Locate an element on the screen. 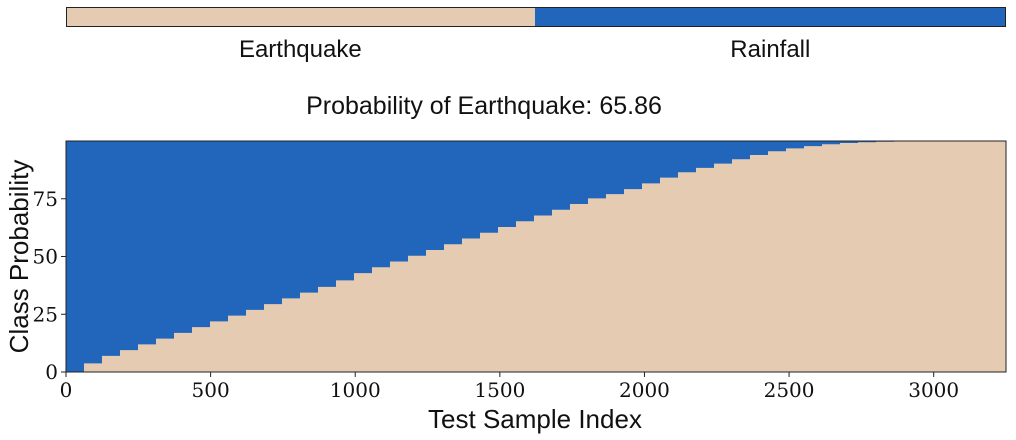 The image size is (1016, 440). y-tick-label: 50 is located at coordinates (45, 257).